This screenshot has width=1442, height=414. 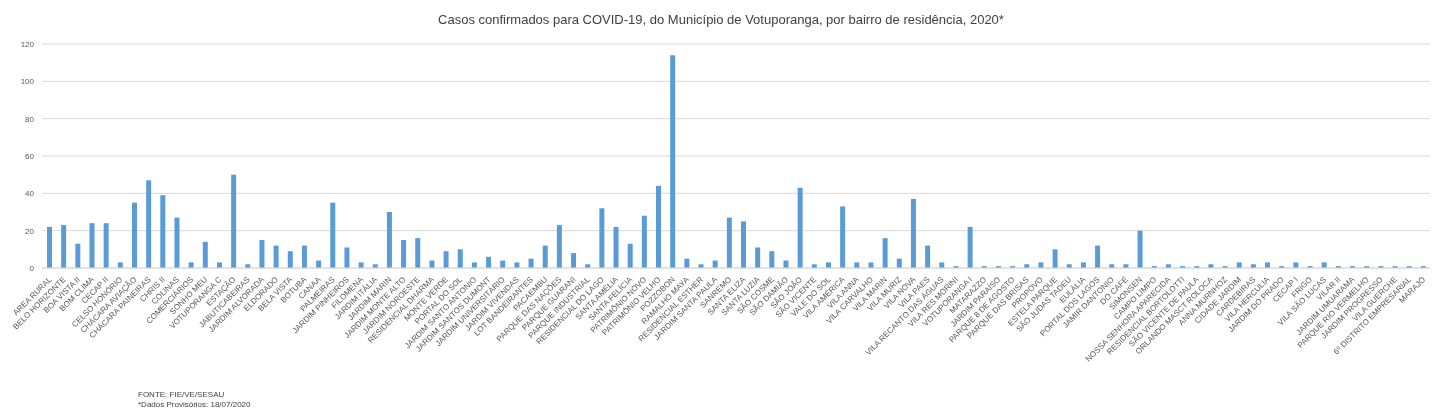 What do you see at coordinates (27, 82) in the screenshot?
I see `y-tick-label: 100` at bounding box center [27, 82].